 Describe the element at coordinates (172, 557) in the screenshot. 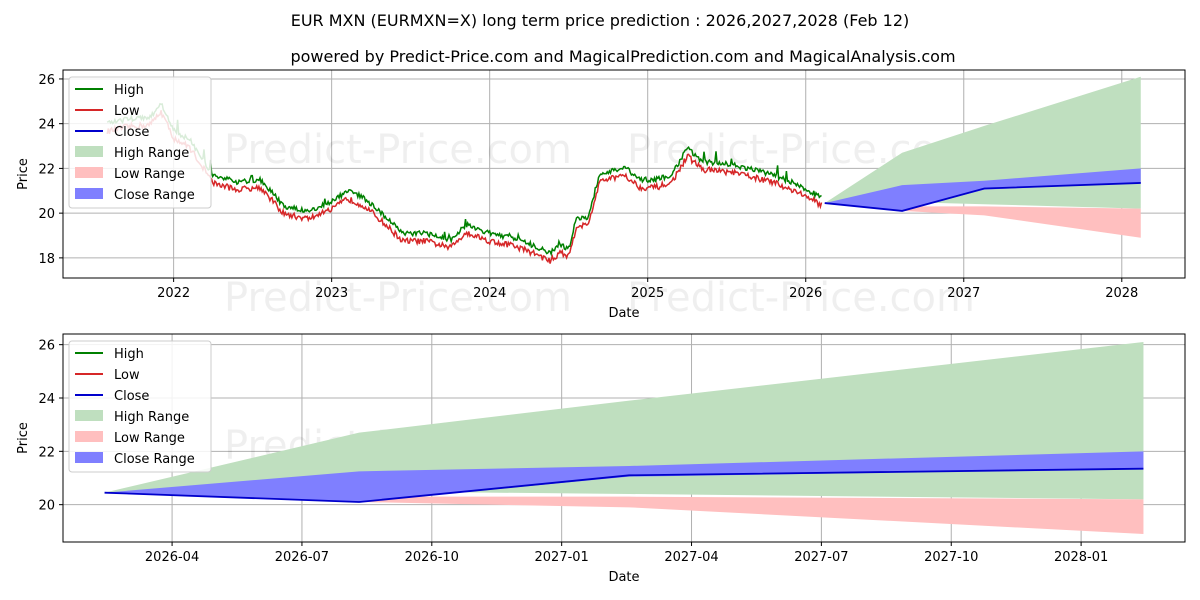

I see `x-tick-label: 2026-04` at that location.